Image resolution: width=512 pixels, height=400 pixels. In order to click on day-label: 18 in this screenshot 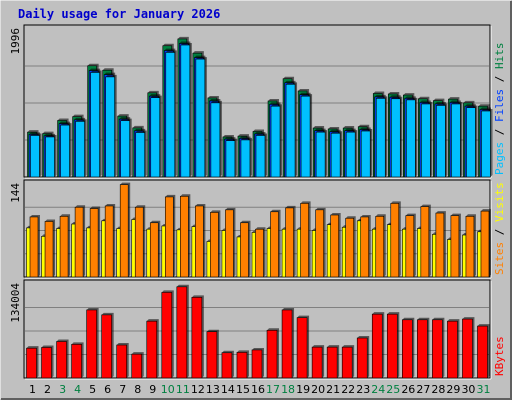, I will do `click(288, 389)`.